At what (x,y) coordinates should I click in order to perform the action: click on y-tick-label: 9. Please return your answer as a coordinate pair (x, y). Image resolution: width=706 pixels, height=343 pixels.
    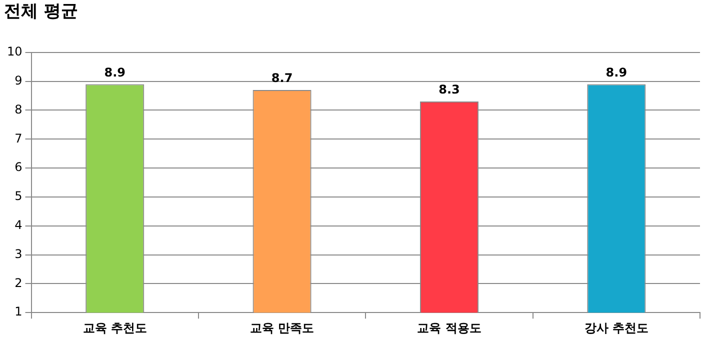
    Looking at the image, I should click on (18, 80).